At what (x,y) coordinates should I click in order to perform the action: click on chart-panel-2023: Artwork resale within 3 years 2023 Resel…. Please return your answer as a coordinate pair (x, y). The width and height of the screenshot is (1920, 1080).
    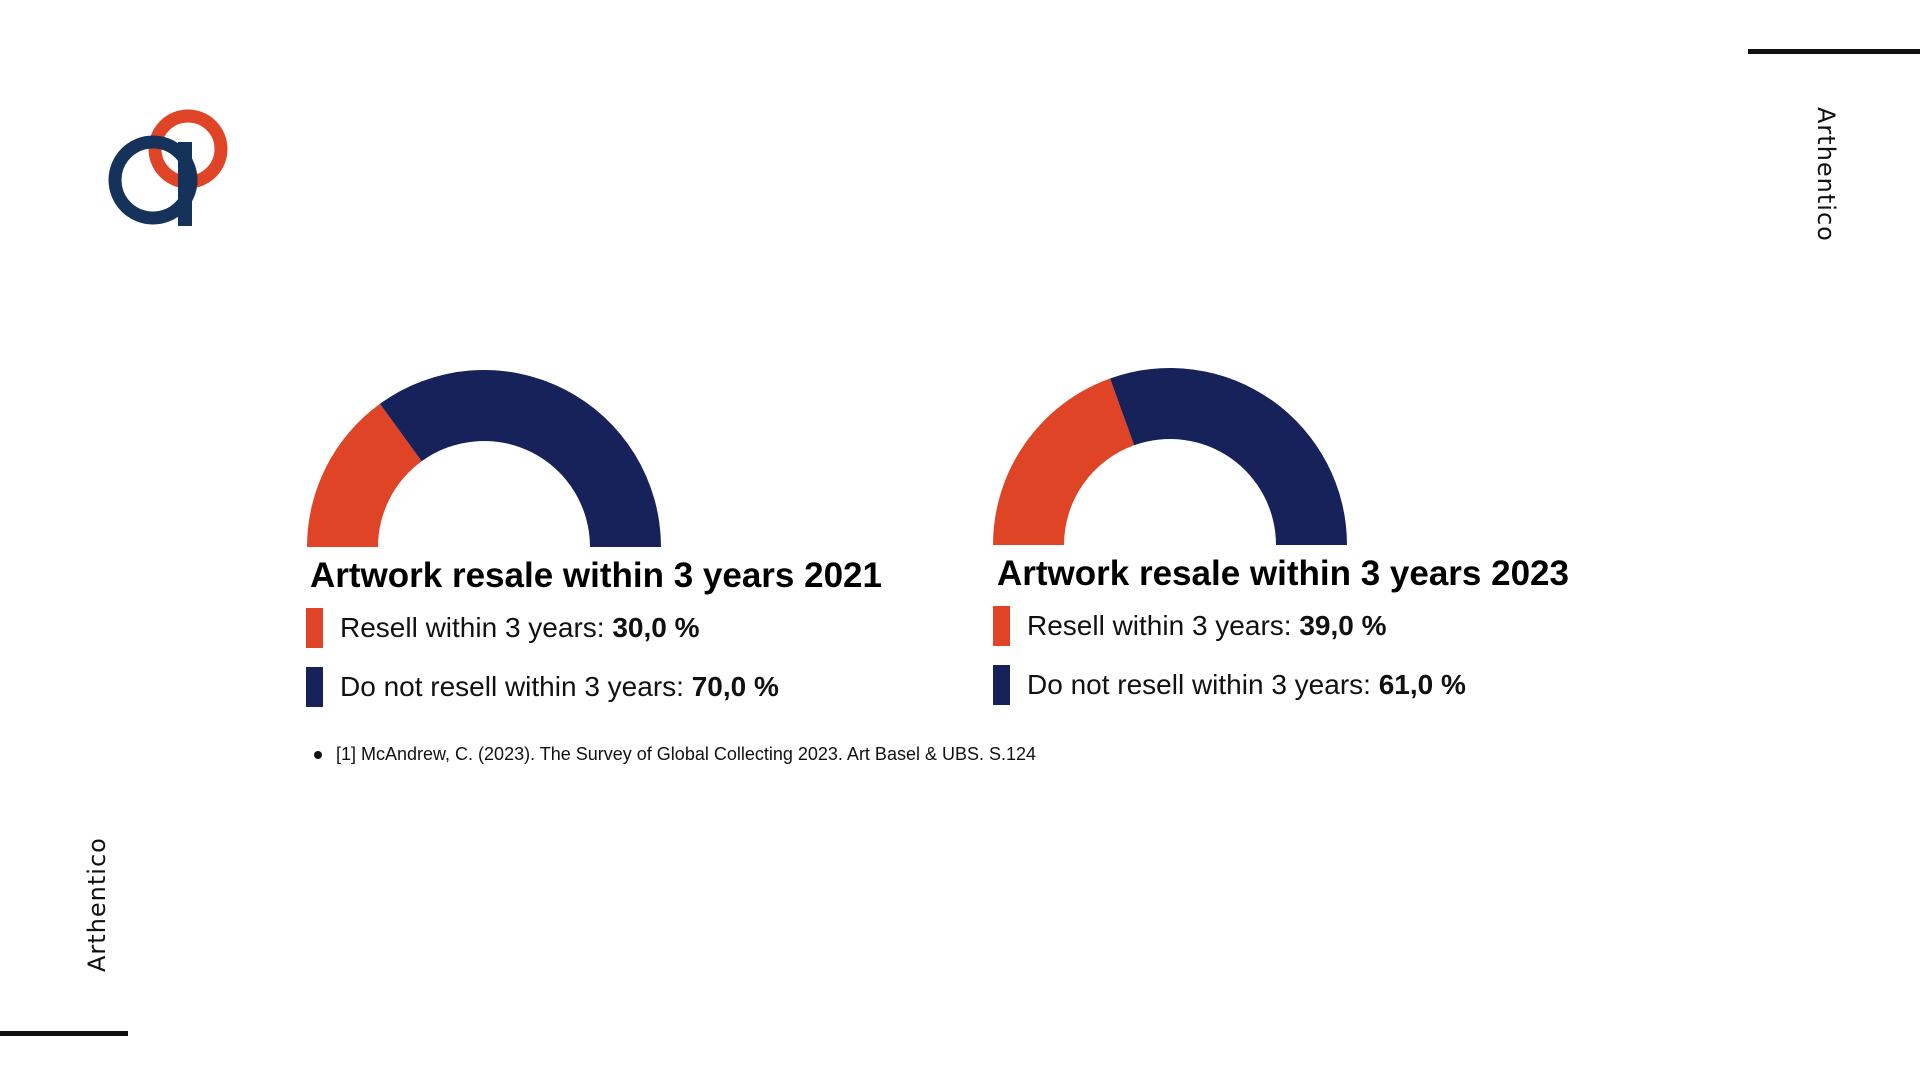
    Looking at the image, I should click on (1333, 639).